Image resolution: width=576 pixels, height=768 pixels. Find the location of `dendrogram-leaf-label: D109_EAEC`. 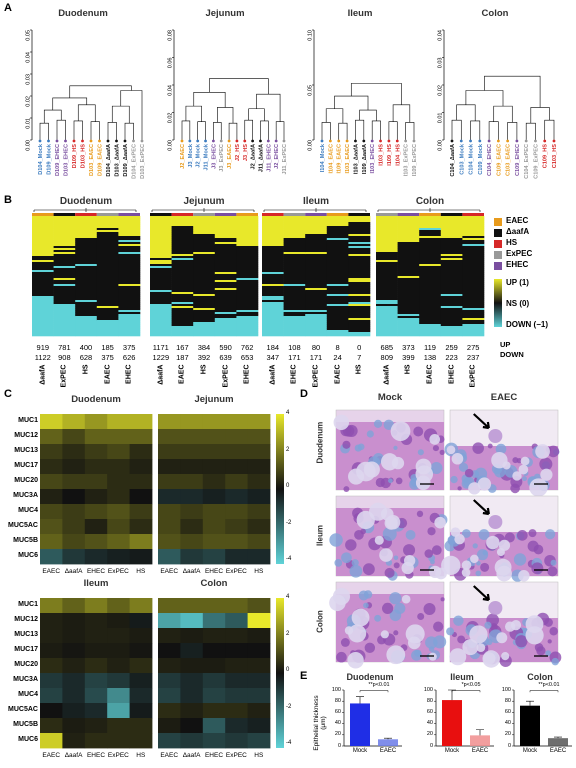

dendrogram-leaf-label: D109_EAEC is located at coordinates (101, 160).